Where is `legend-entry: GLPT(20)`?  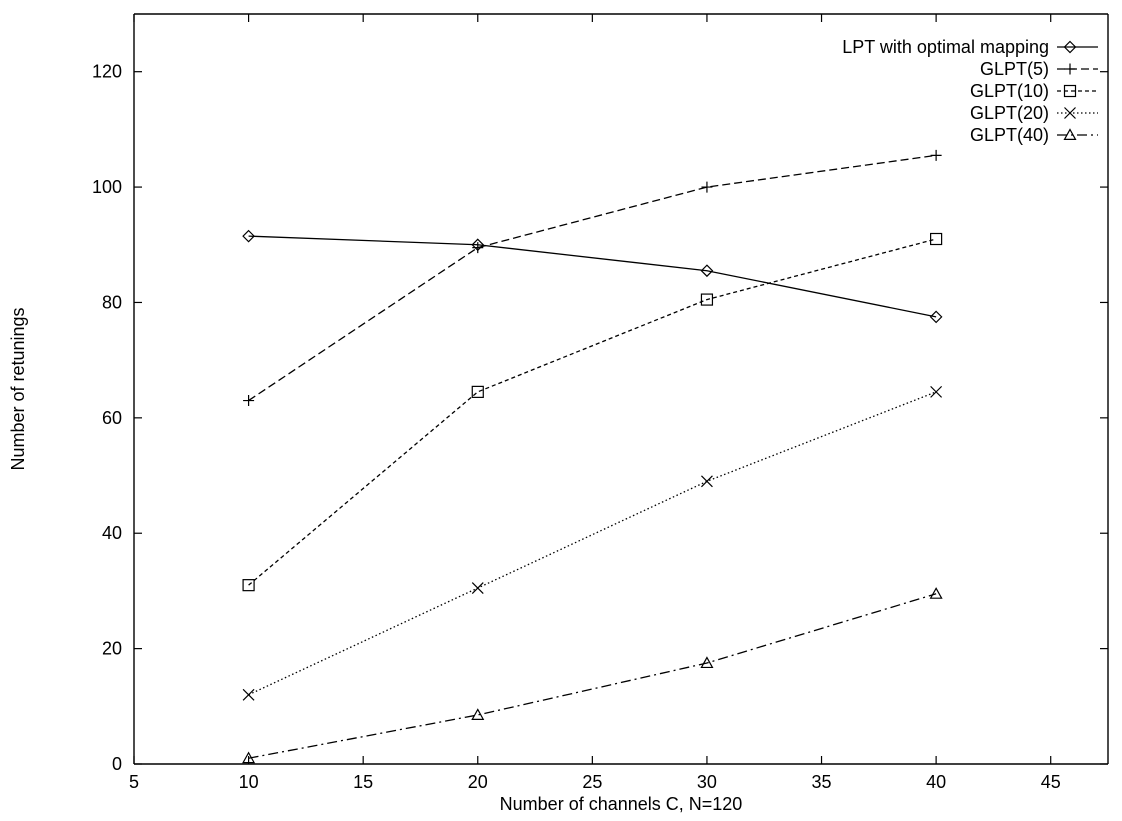
legend-entry: GLPT(20) is located at coordinates (1034, 113).